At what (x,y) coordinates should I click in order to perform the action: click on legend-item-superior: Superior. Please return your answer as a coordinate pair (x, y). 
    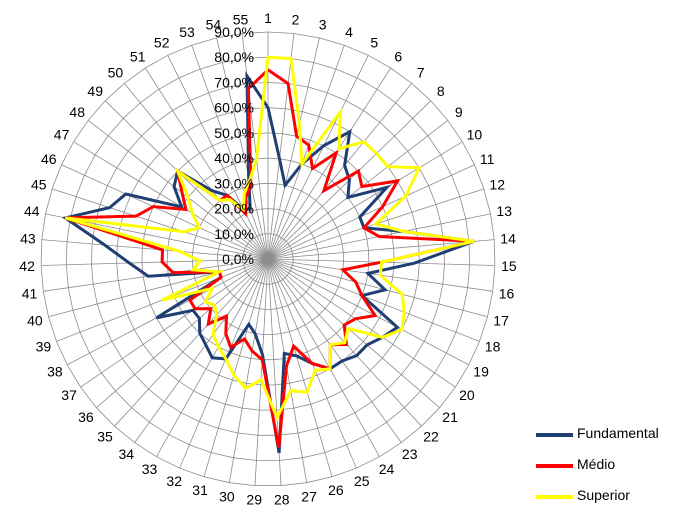
    Looking at the image, I should click on (608, 497).